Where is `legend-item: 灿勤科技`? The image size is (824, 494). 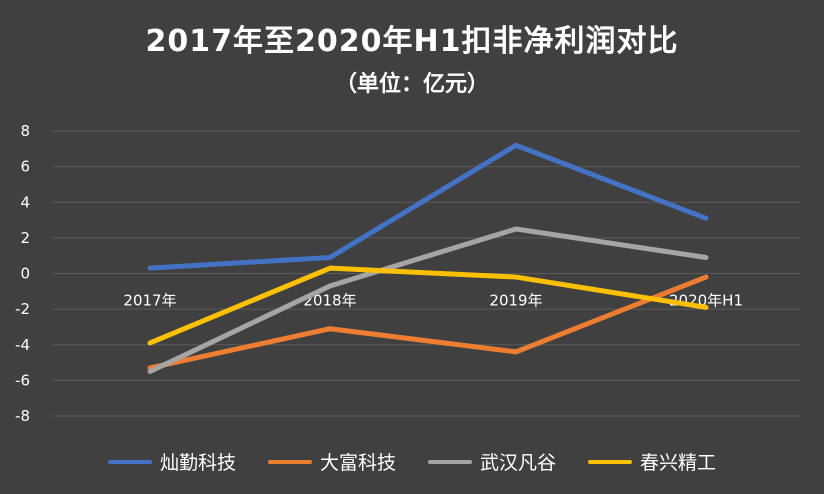 legend-item: 灿勤科技 is located at coordinates (171, 461).